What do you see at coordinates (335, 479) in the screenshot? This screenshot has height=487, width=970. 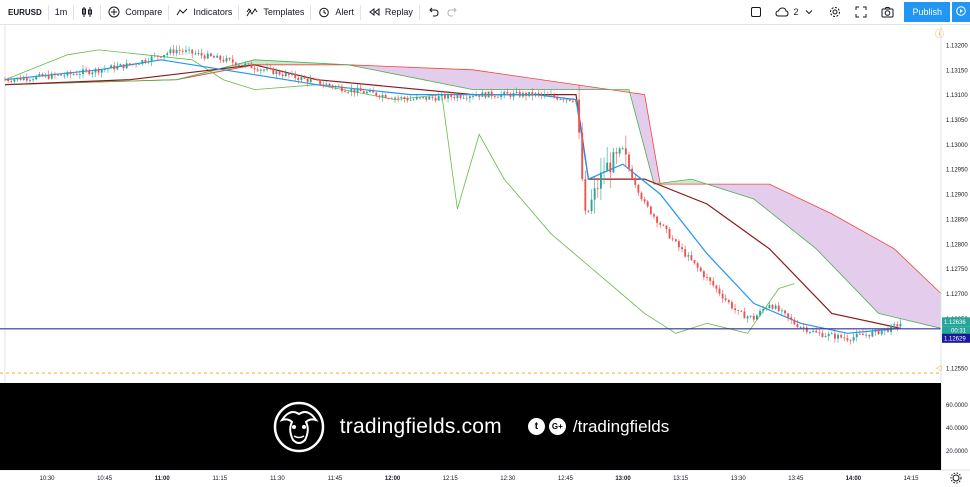 I see `time-tick-label: 11:45` at bounding box center [335, 479].